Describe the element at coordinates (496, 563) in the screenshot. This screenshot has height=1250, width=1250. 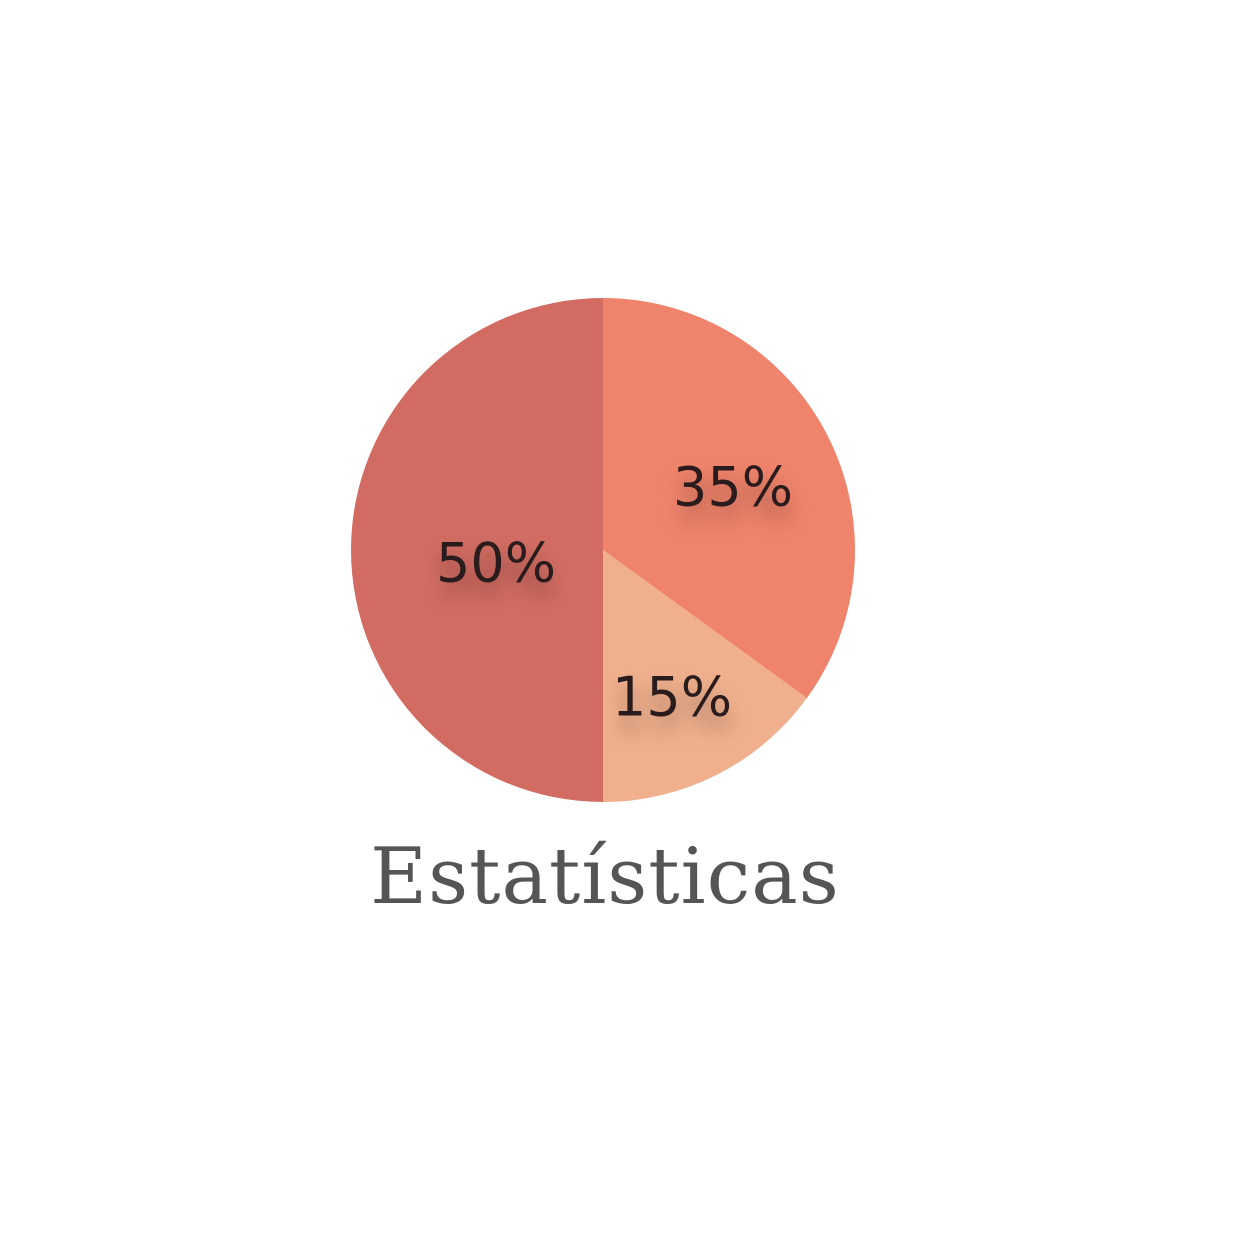
I see `slice-label-50: 50%` at that location.